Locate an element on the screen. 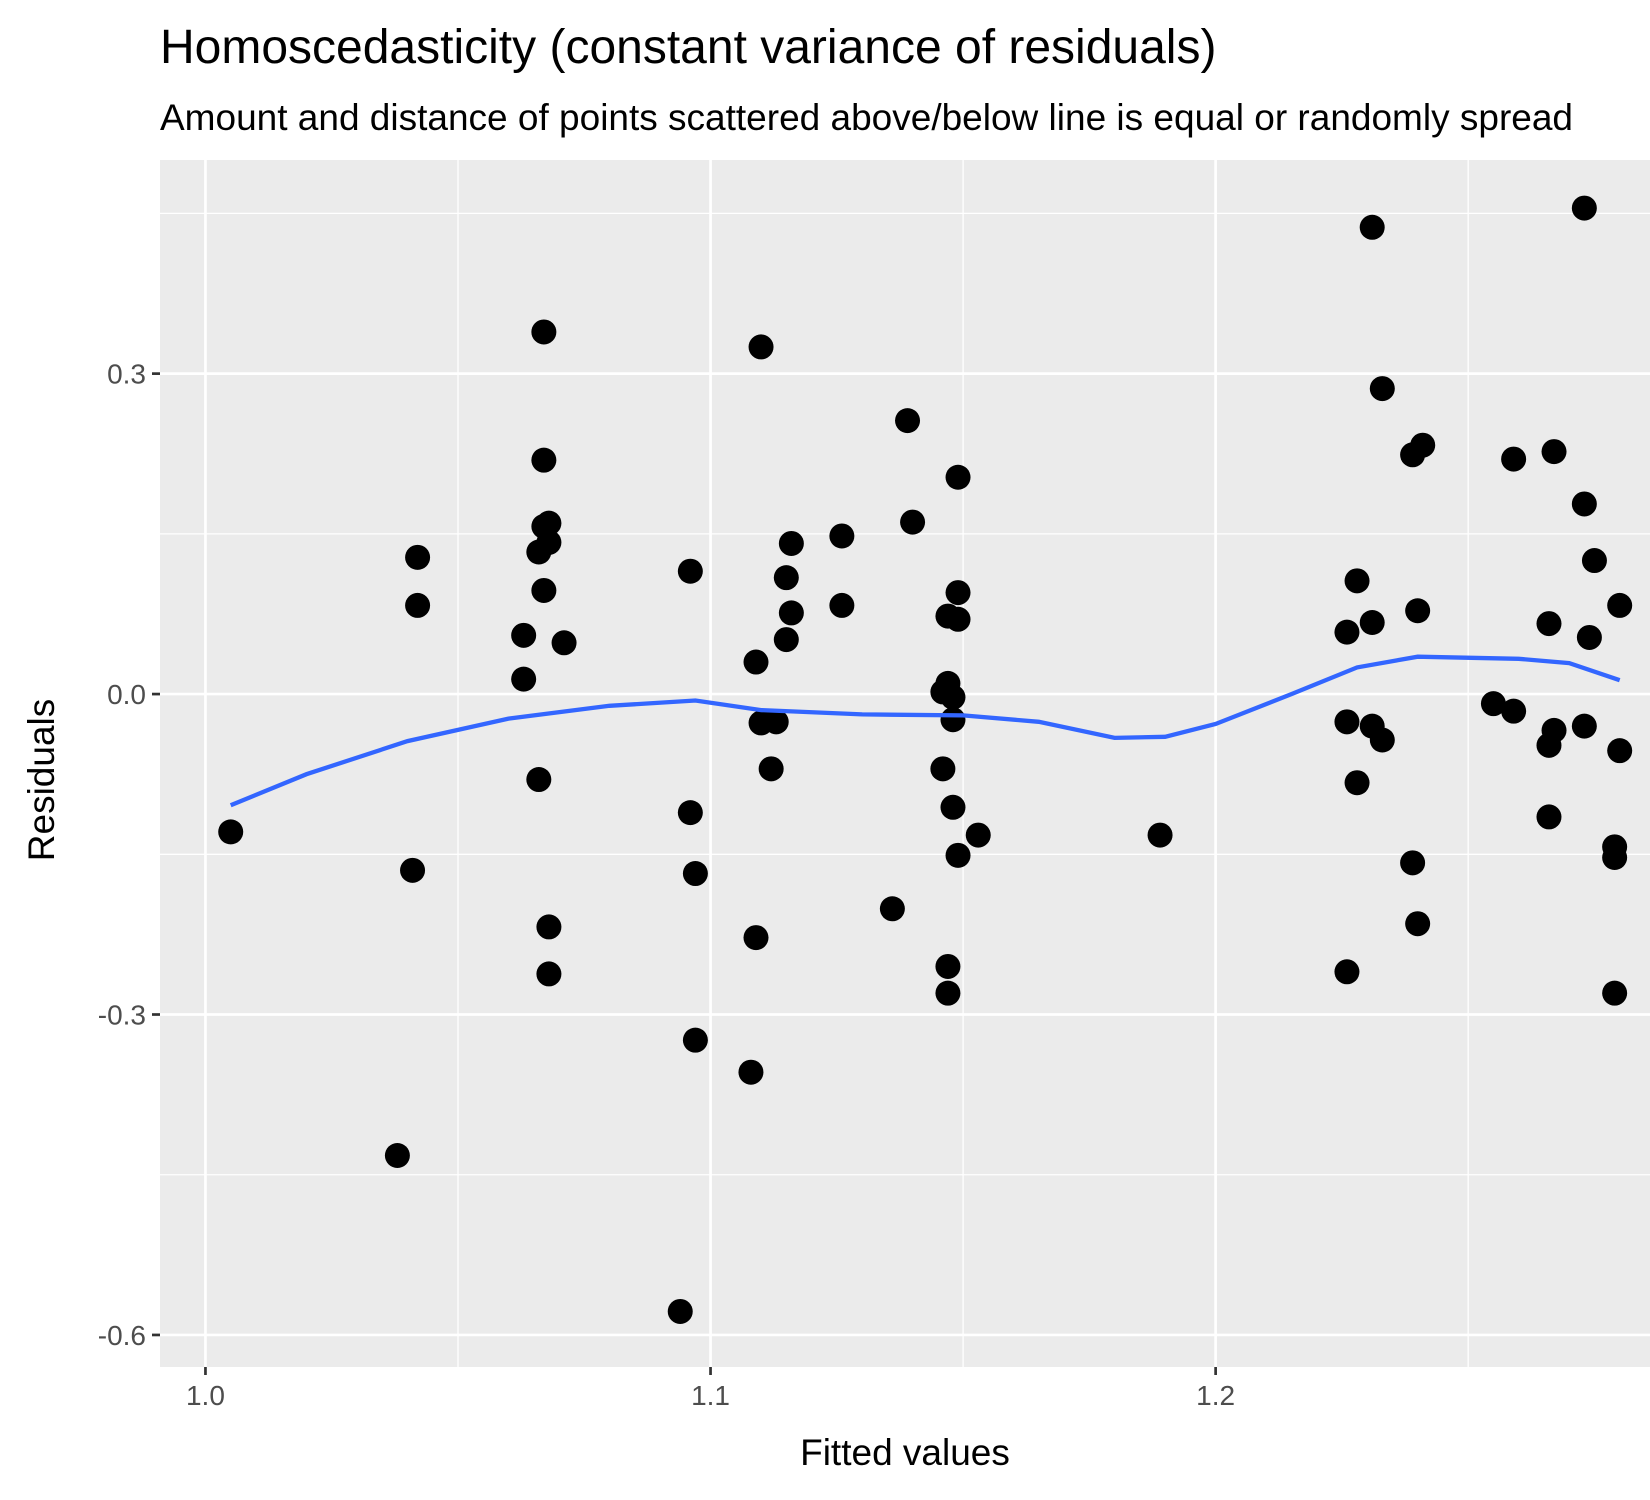  y-tick-label: 0.0 is located at coordinates (126, 694).